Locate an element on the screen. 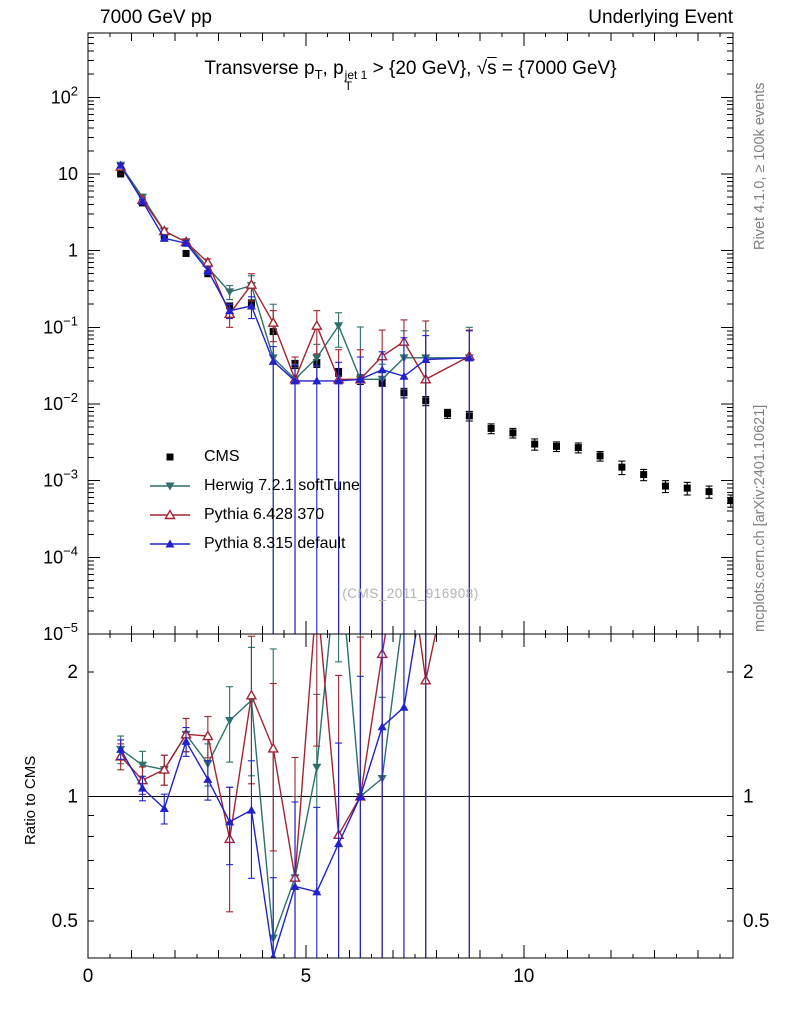  svg-text: 10⁻¹ is located at coordinates (60, 325).